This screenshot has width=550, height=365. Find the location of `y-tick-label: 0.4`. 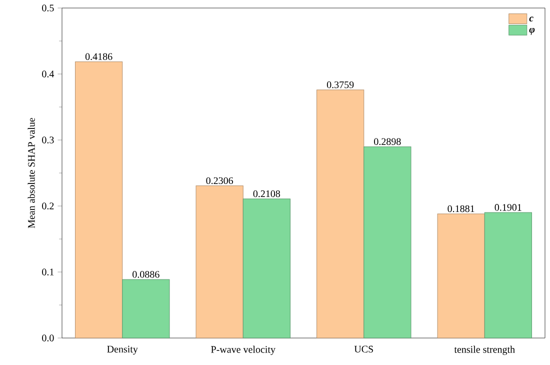

y-tick-label: 0.4 is located at coordinates (48, 74).